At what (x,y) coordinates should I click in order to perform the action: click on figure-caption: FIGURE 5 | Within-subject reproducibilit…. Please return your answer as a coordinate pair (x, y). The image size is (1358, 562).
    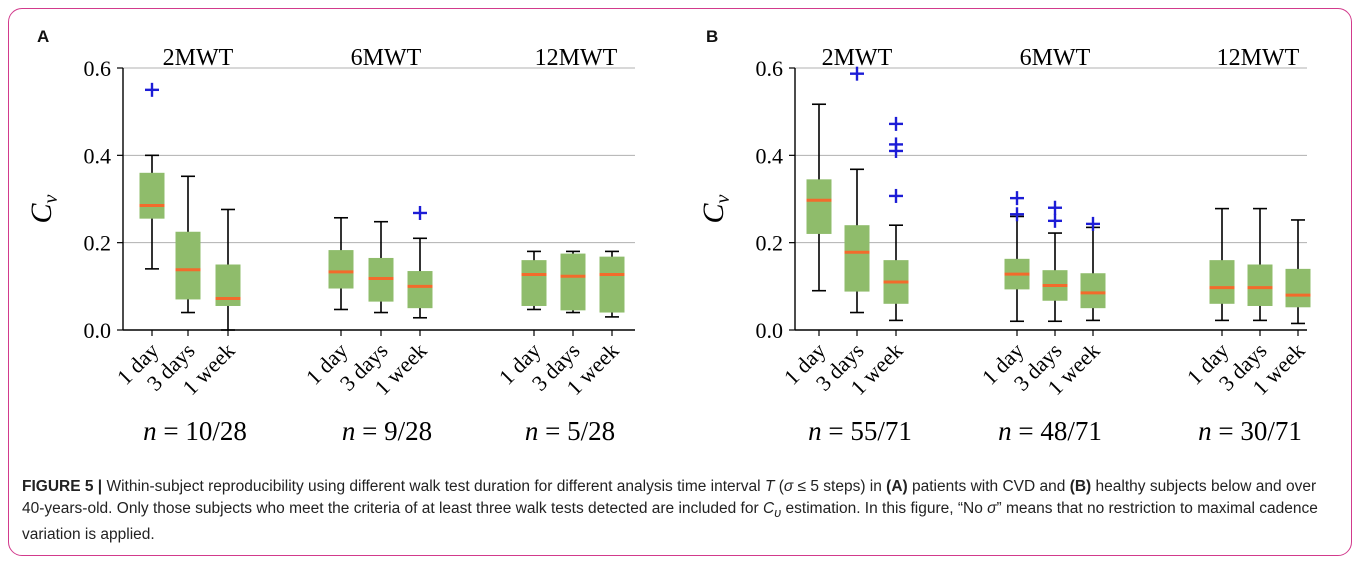
    Looking at the image, I should click on (682, 511).